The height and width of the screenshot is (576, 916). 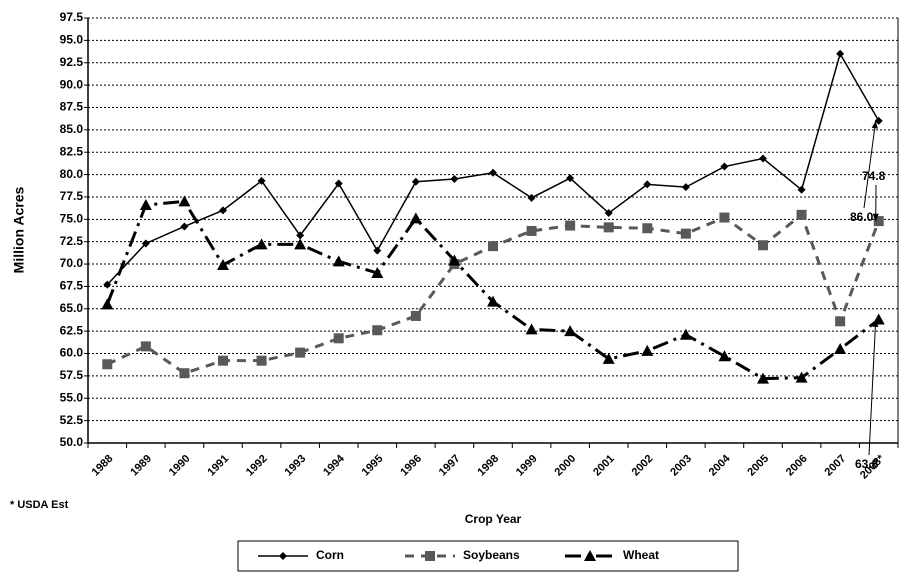 I want to click on x-tick-label: 1989, so click(x=141, y=466).